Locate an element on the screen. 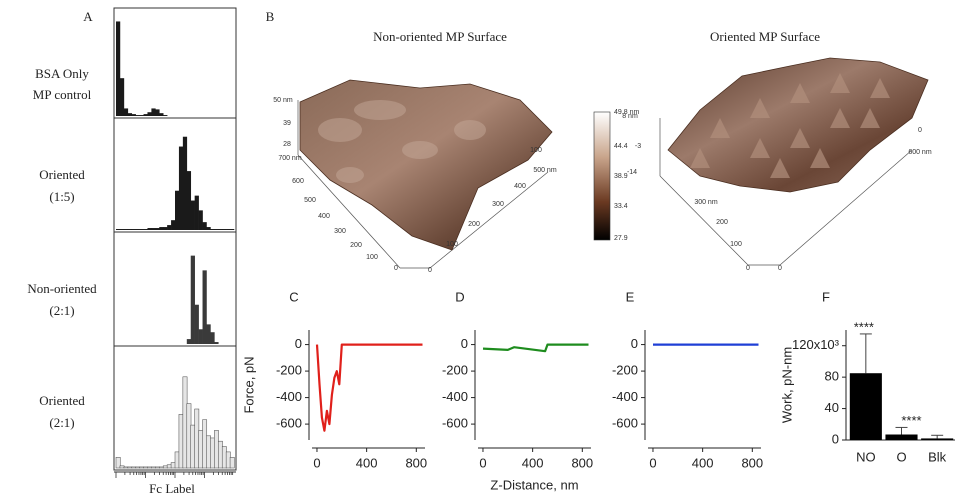  x-tick-label: O is located at coordinates (901, 456).